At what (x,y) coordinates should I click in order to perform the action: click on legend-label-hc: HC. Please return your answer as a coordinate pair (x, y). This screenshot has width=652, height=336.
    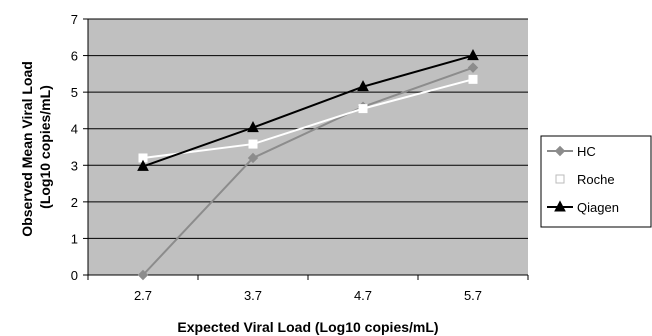
    Looking at the image, I should click on (586, 151).